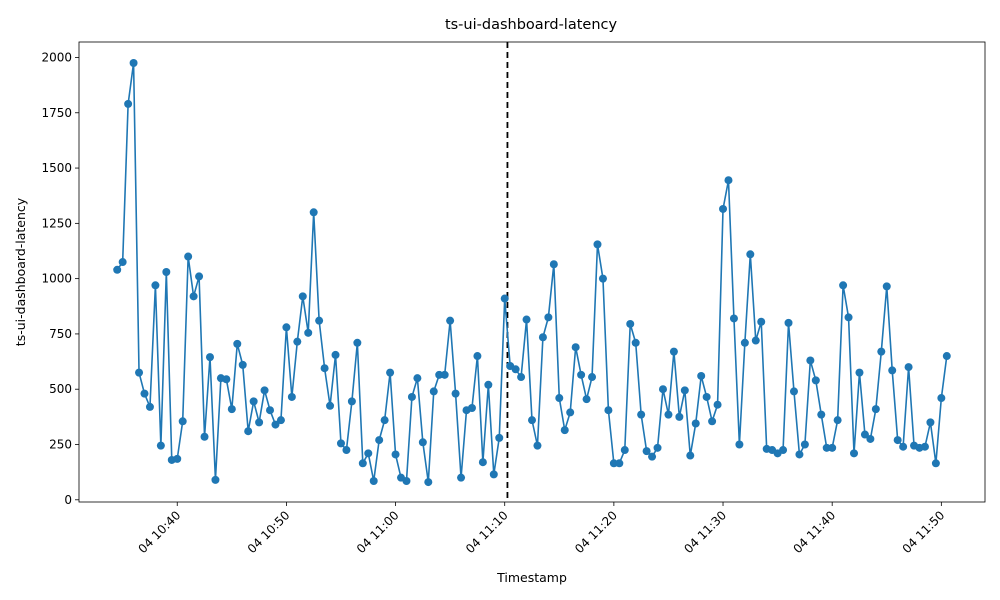 This screenshot has width=1000, height=600. I want to click on y-axis: 0 250 500 750 1000 1250 1500 1750 2000, so click(60, 278).